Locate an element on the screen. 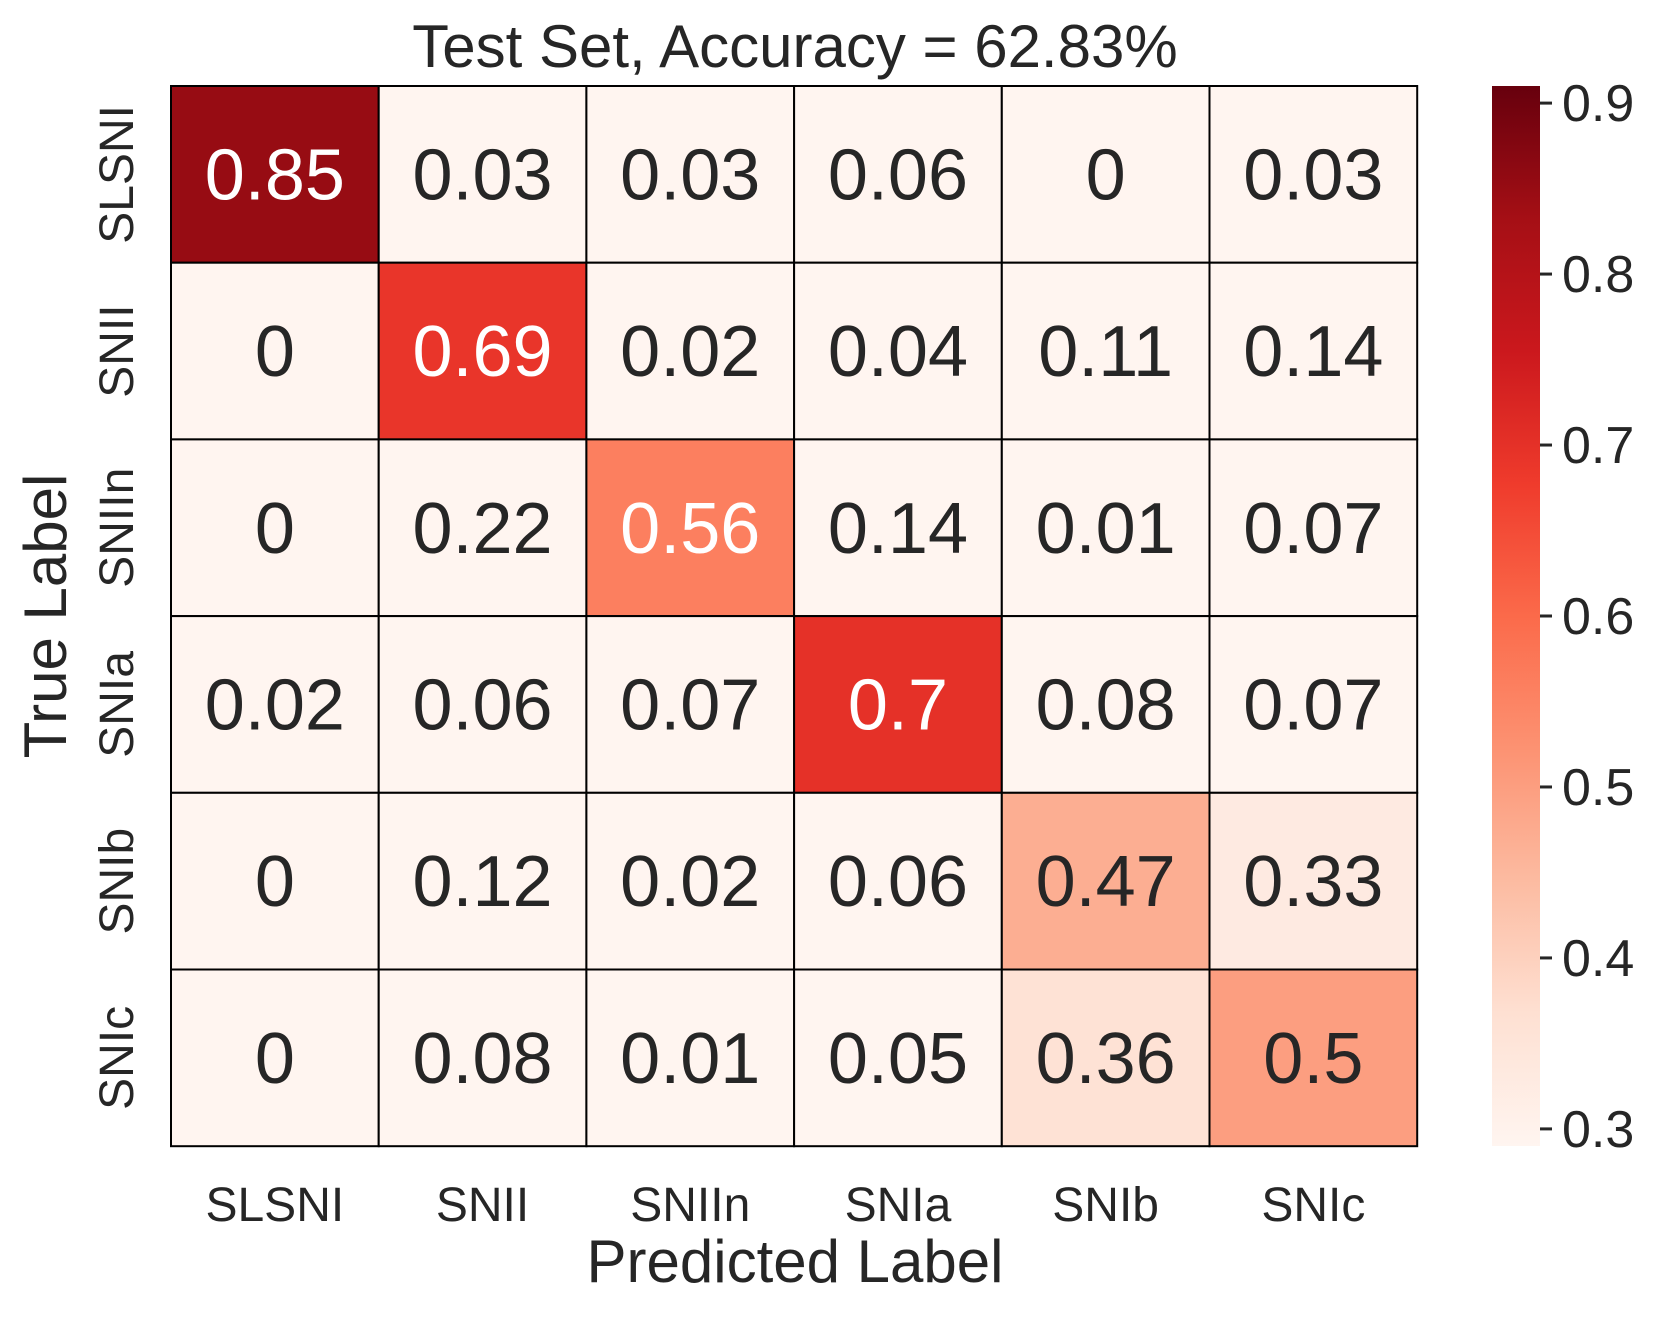 This screenshot has height=1318, width=1672. heatmap-cell-value: 0.7 is located at coordinates (898, 705).